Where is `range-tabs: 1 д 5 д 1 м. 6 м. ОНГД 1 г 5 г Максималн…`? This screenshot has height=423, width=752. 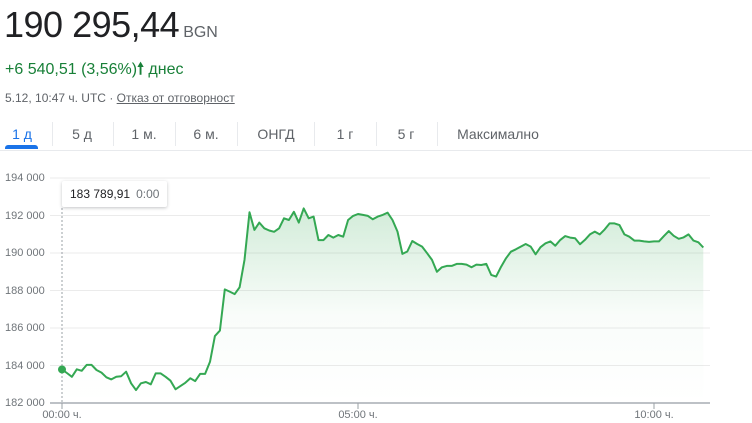 range-tabs: 1 д 5 д 1 м. 6 м. ОНГД 1 г 5 г Максималн… is located at coordinates (376, 135).